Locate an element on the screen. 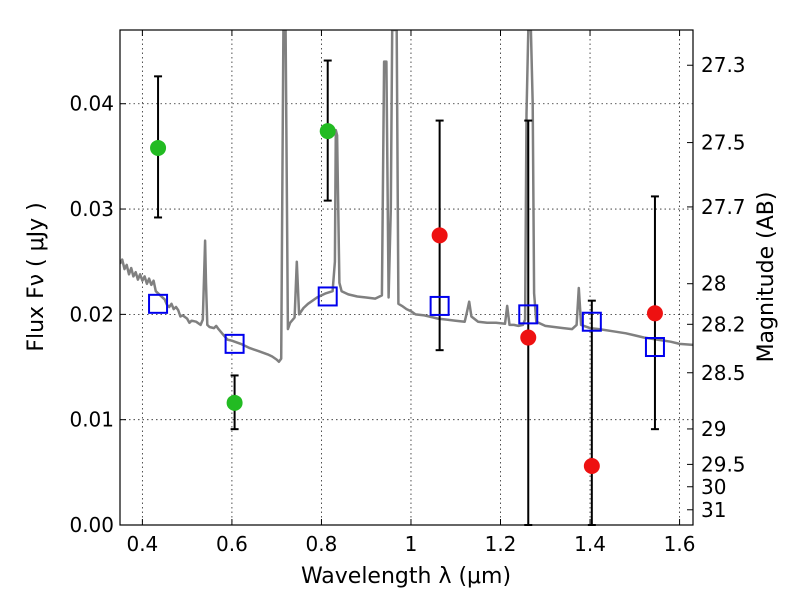 The height and width of the screenshot is (600, 800). y-tick-label: 0.01 is located at coordinates (91, 420).